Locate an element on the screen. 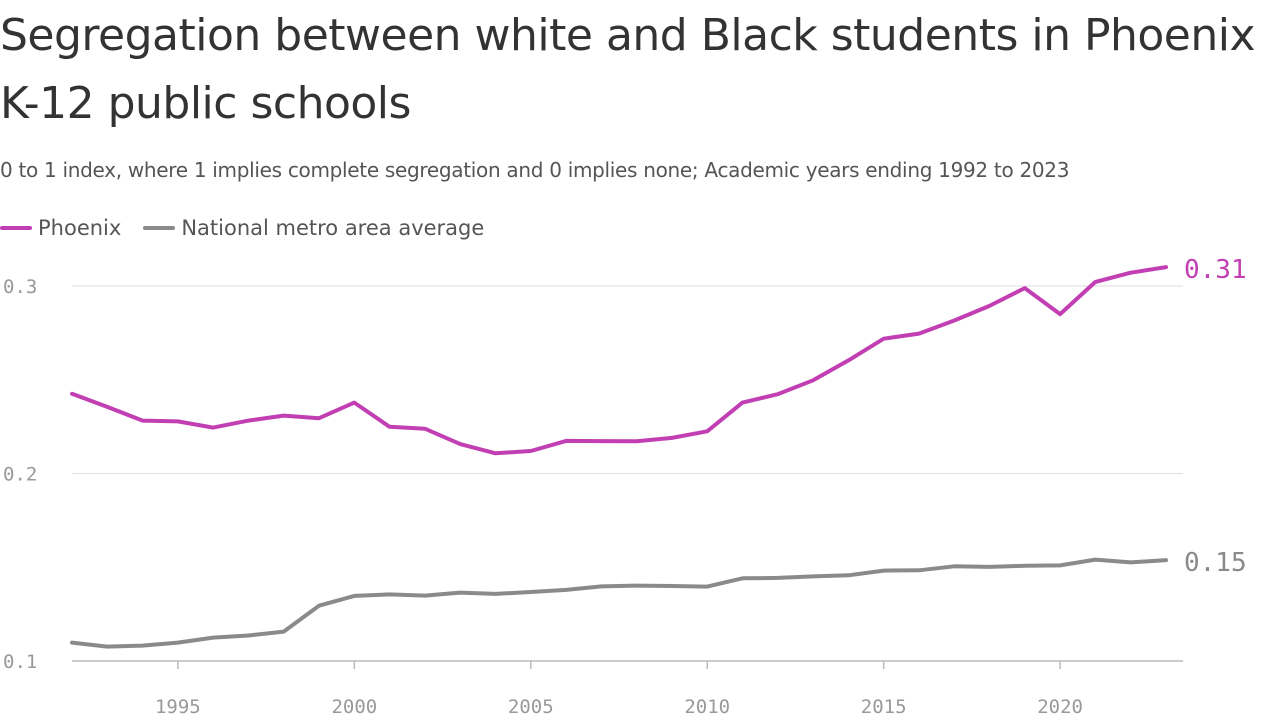  x-tick-label-2020: 2020 is located at coordinates (1060, 707).